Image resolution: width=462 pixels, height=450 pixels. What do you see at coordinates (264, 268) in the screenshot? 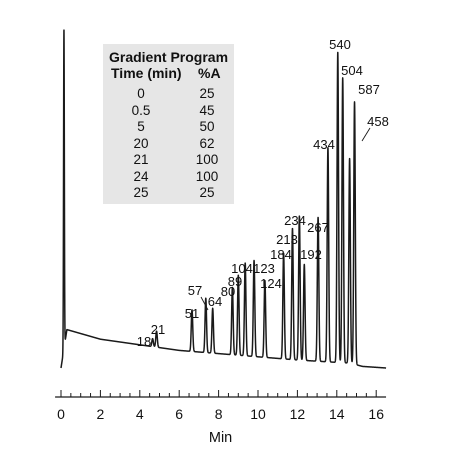
I see `peak-label-123: 123` at bounding box center [264, 268].